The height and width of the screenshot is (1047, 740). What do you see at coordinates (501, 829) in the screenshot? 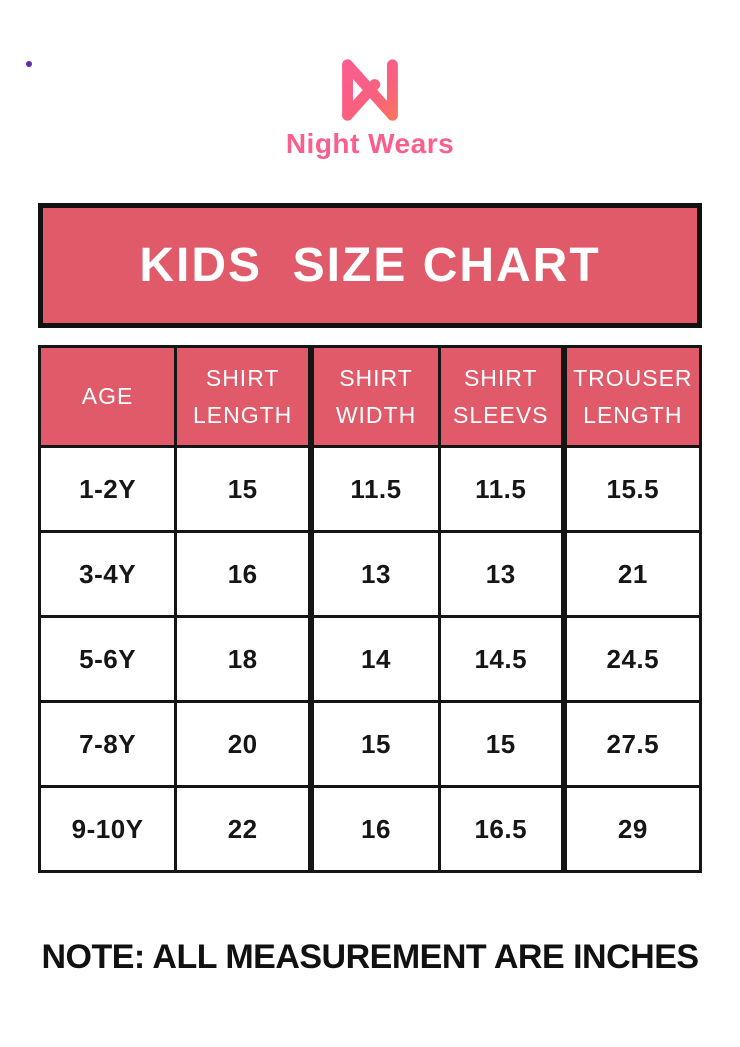
I see `size-cell: 16.5` at bounding box center [501, 829].